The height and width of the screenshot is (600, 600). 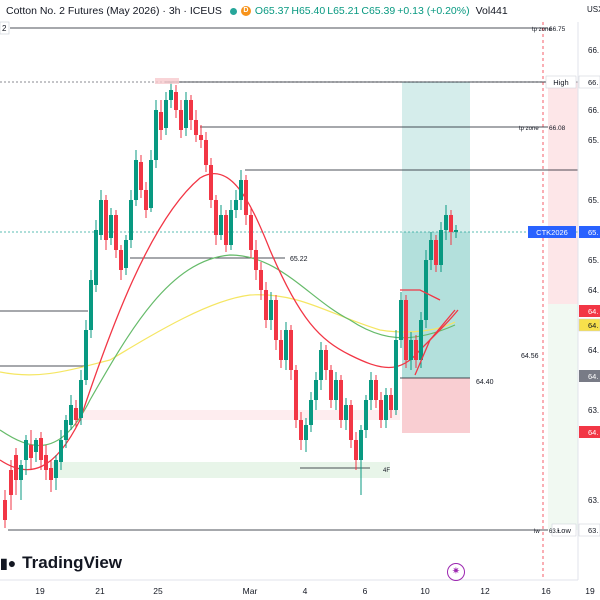 What do you see at coordinates (436, 157) in the screenshot?
I see `target-zone` at bounding box center [436, 157].